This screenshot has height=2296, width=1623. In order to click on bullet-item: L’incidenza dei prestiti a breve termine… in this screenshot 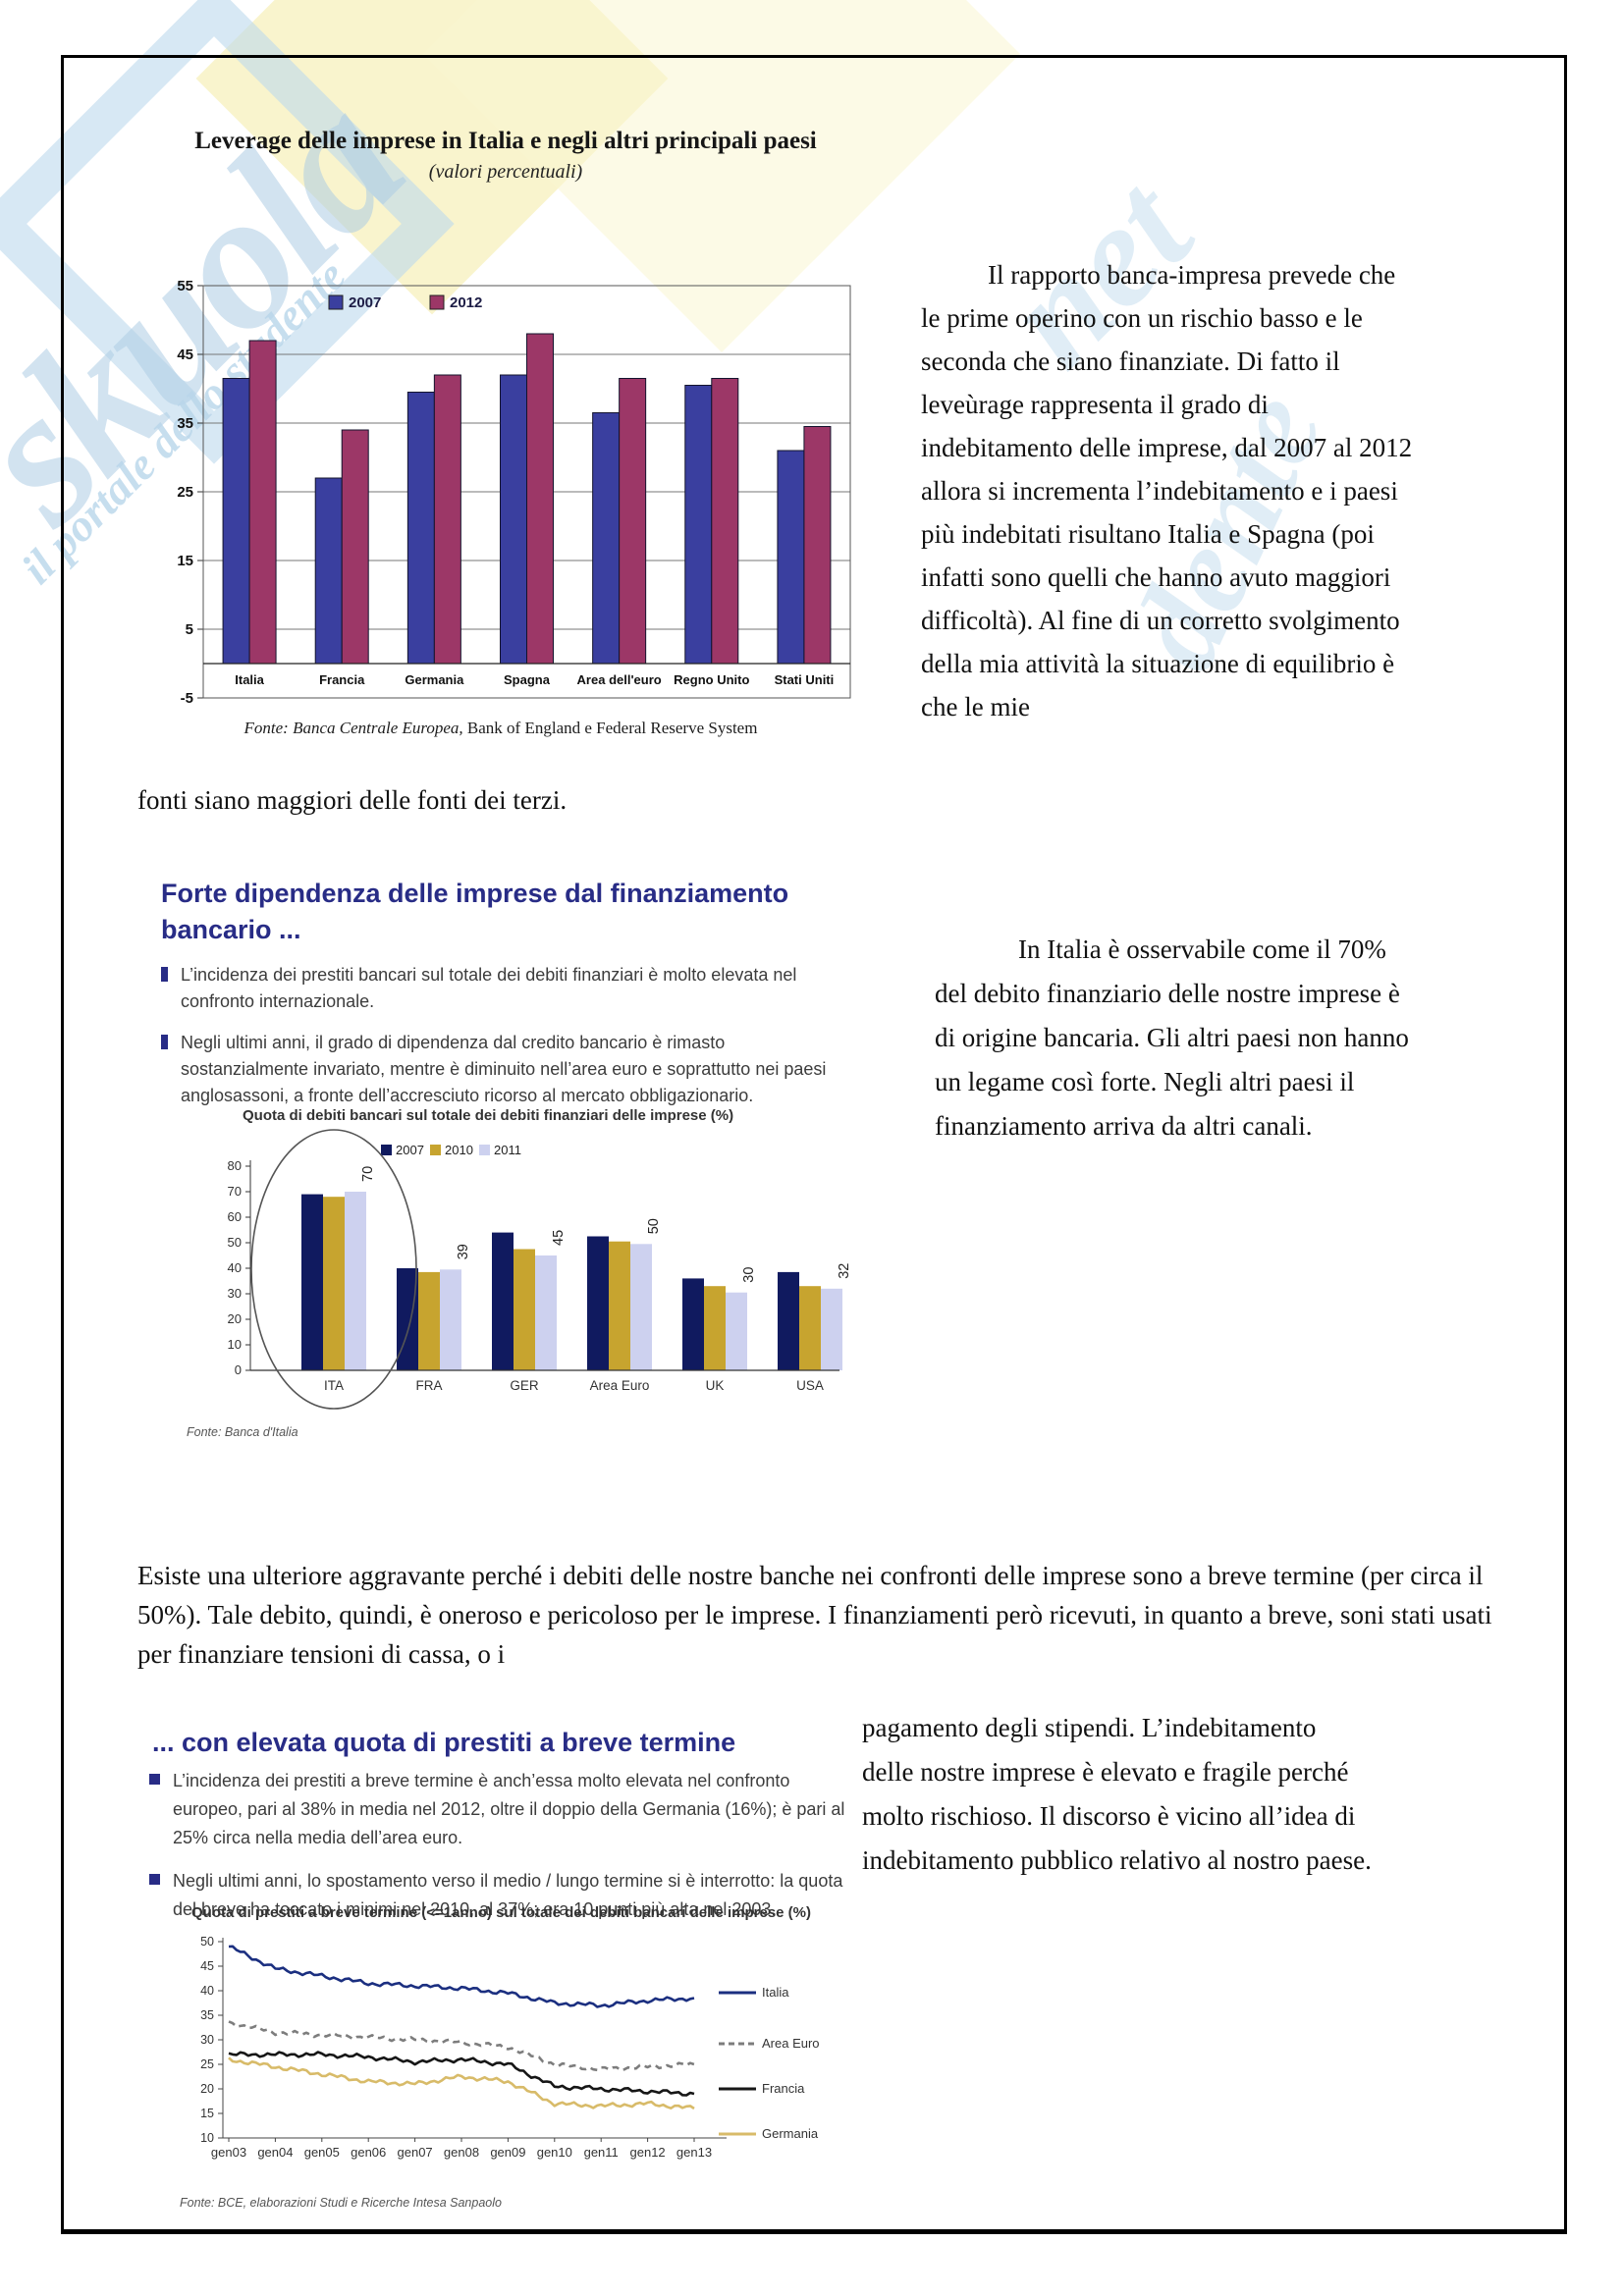, I will do `click(502, 1810)`.